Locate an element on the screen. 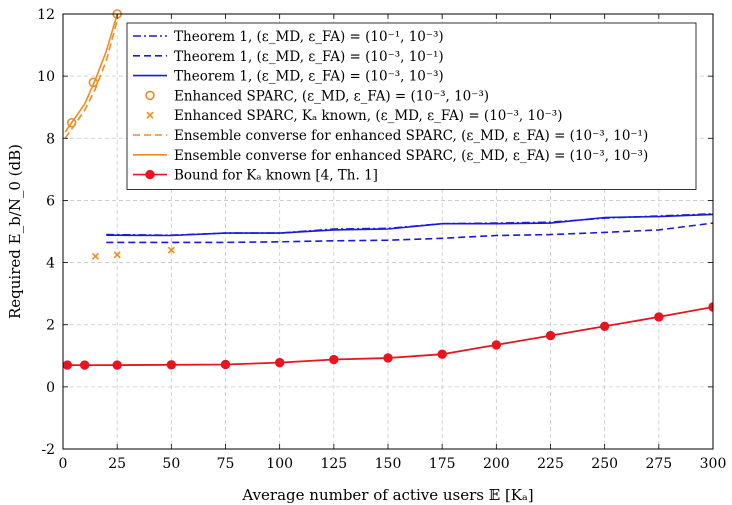  x-tick-label: 75 is located at coordinates (226, 464).